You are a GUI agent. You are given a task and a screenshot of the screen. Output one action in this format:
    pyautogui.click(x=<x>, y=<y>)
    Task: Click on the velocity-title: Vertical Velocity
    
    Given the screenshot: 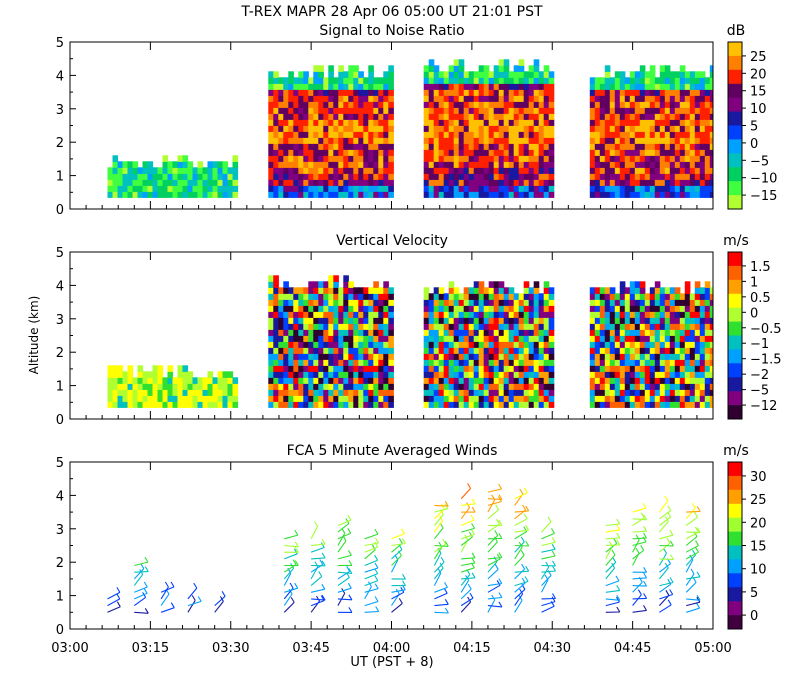 What is the action you would take?
    pyautogui.click(x=392, y=241)
    